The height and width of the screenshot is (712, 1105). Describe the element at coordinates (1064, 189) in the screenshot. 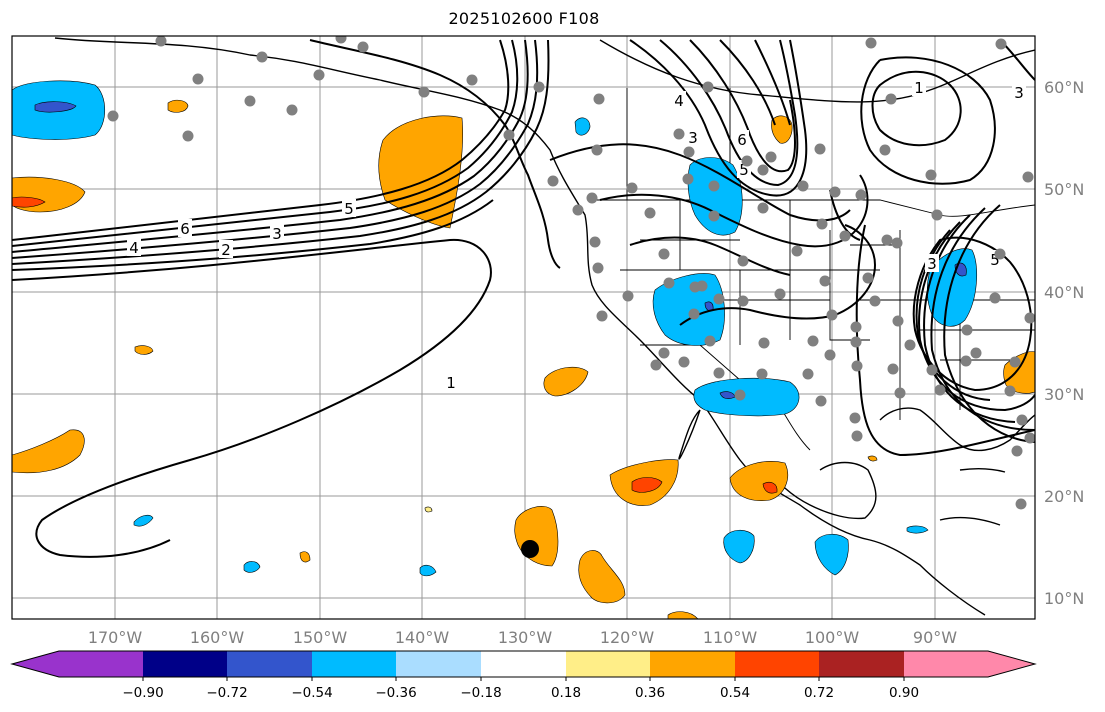

I see `lat-label: 50°N` at that location.